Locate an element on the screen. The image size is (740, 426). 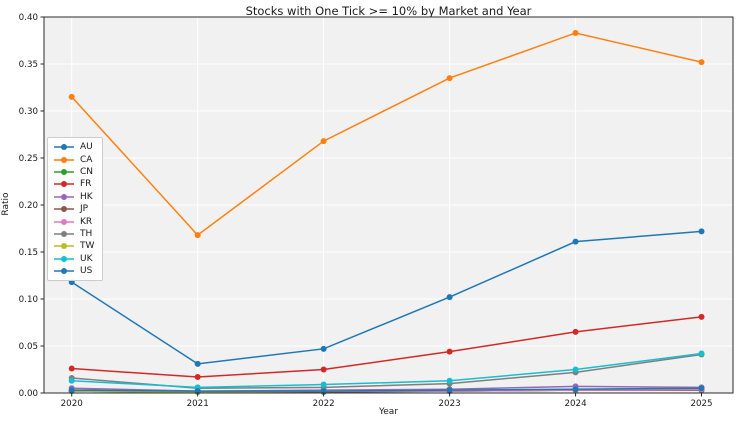
y-tick-label: 0.10 is located at coordinates (28, 300).